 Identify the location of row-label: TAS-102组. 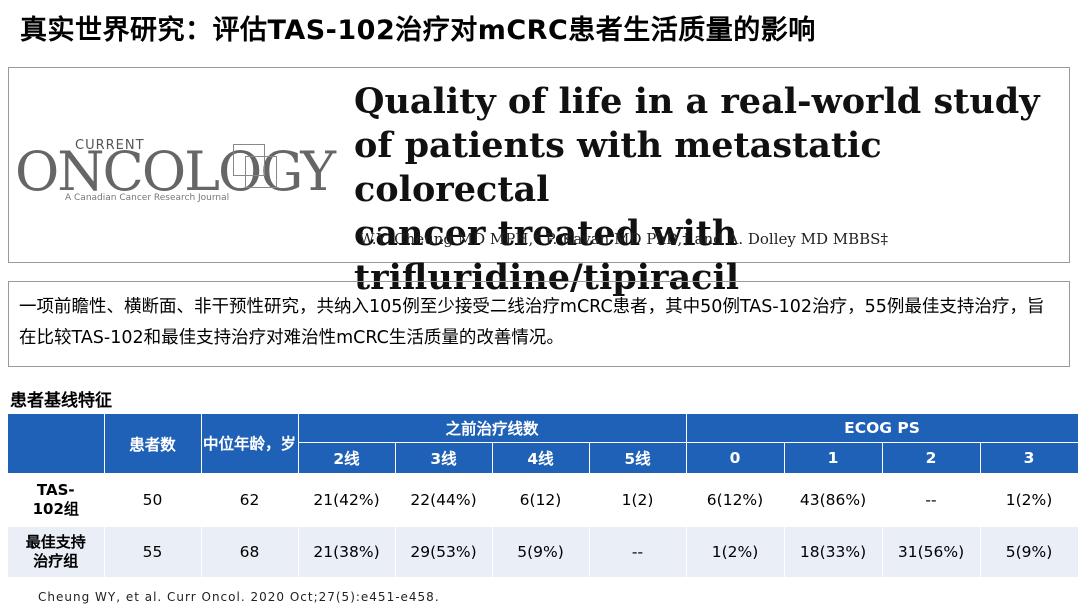
(56, 500).